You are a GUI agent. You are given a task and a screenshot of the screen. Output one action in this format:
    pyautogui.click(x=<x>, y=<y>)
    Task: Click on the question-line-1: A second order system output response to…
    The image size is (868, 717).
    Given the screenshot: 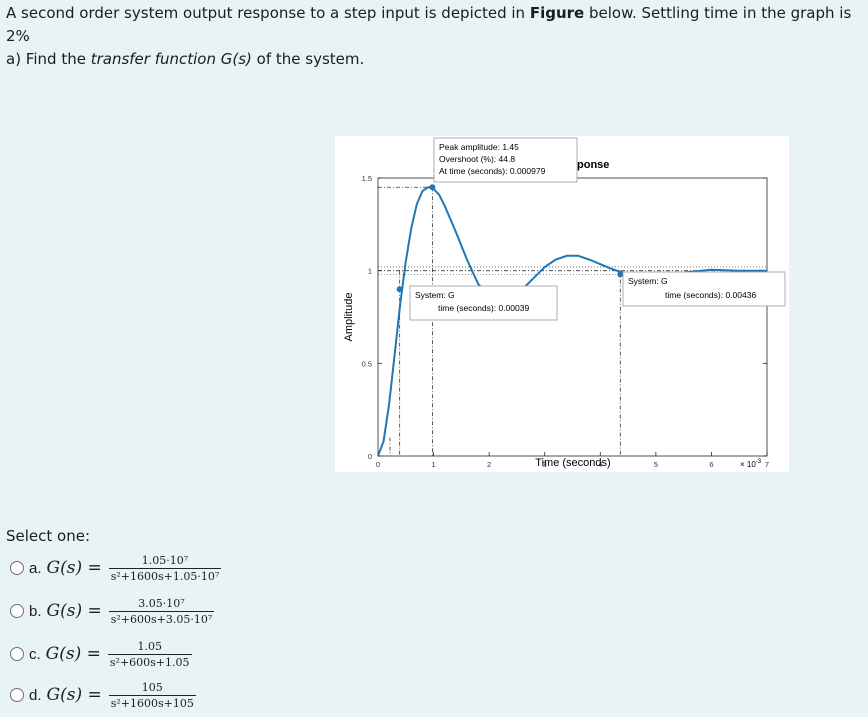 What is the action you would take?
    pyautogui.click(x=429, y=24)
    